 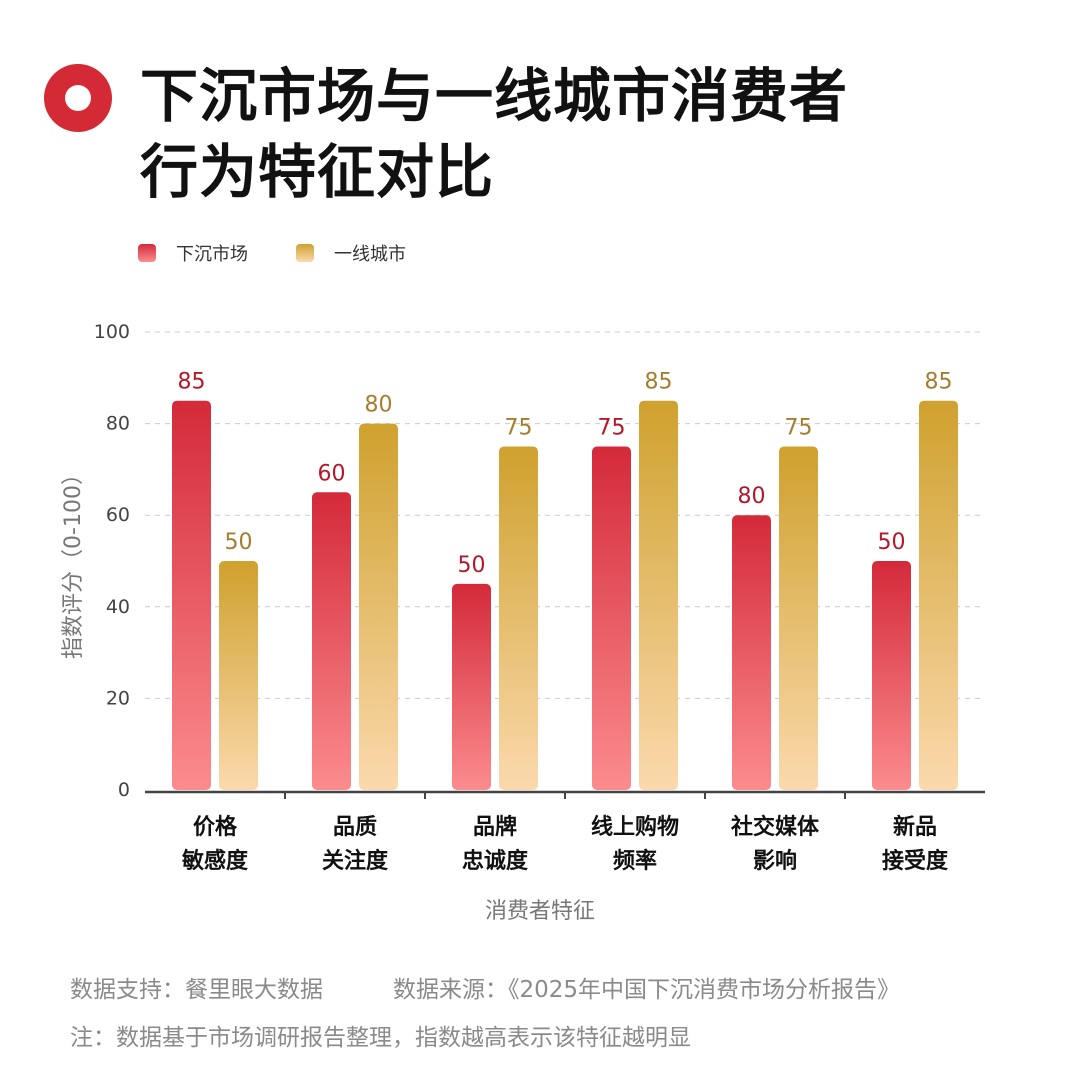 I want to click on legend-item-series-b: 一线城市, so click(x=351, y=253).